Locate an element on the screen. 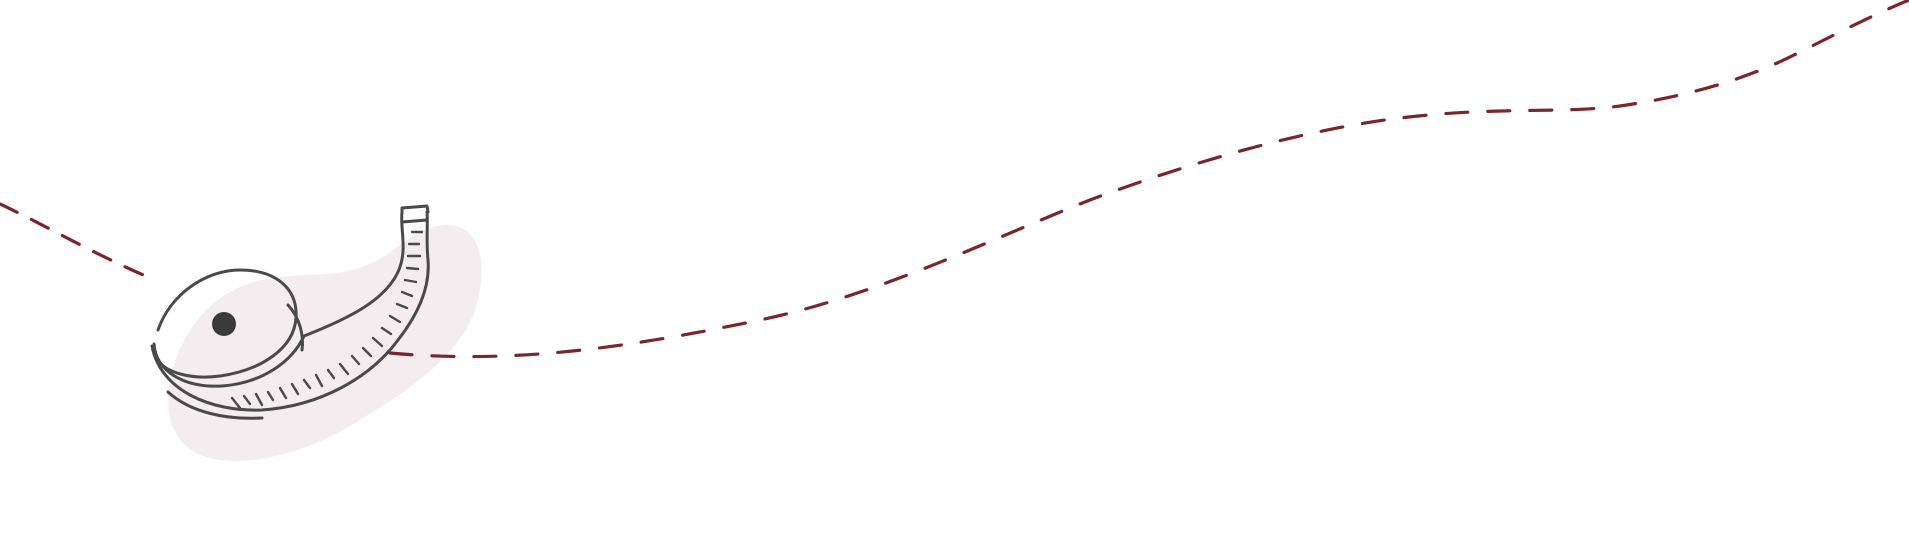  background-blob is located at coordinates (325, 342).